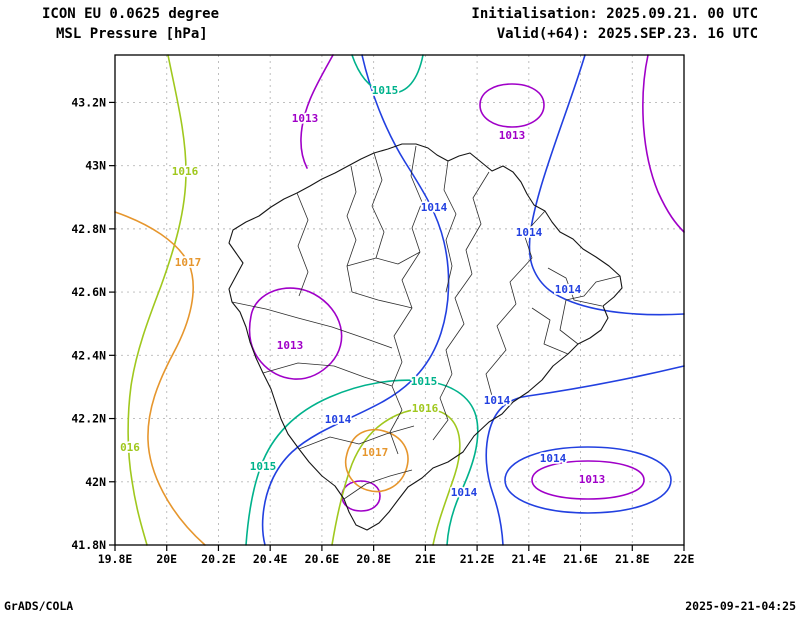  What do you see at coordinates (95, 482) in the screenshot?
I see `y-tick-label: 42N` at bounding box center [95, 482].